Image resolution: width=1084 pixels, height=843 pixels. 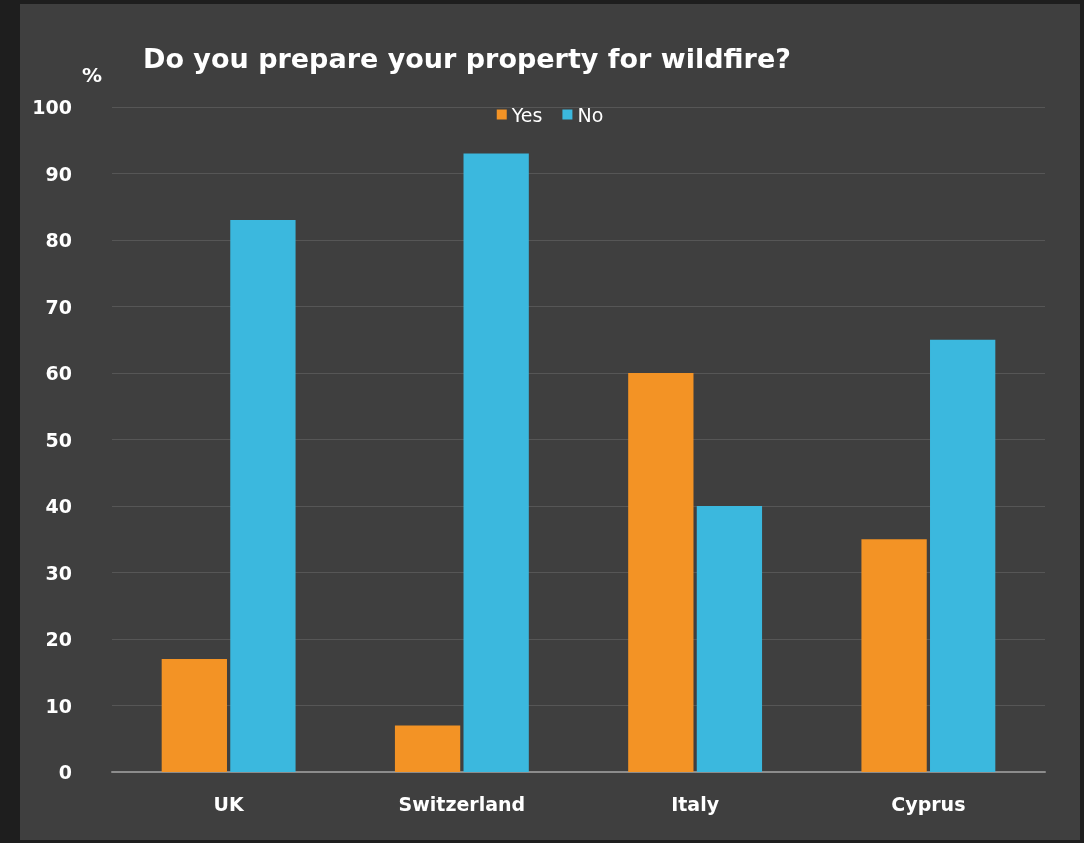 I want to click on y-tick-label: 90, so click(x=58, y=173).